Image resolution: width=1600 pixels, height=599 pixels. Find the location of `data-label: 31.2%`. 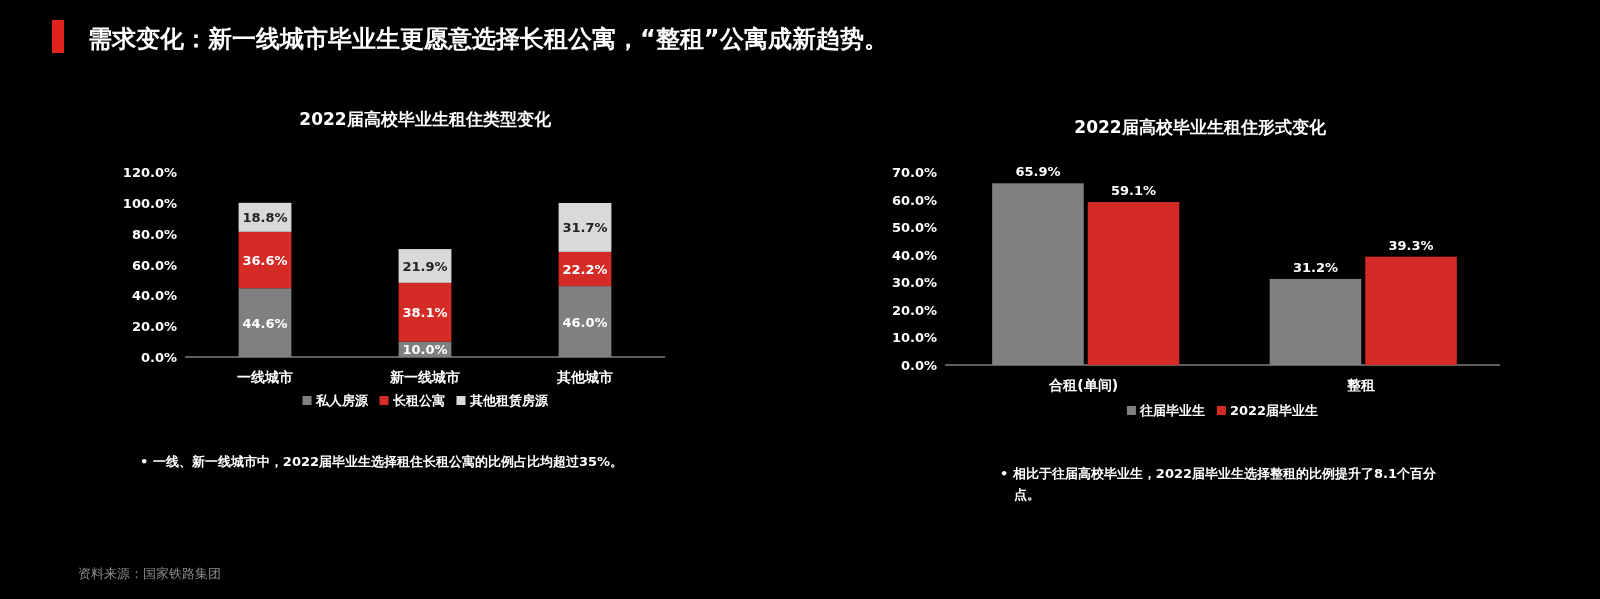

data-label: 31.2% is located at coordinates (1315, 267).